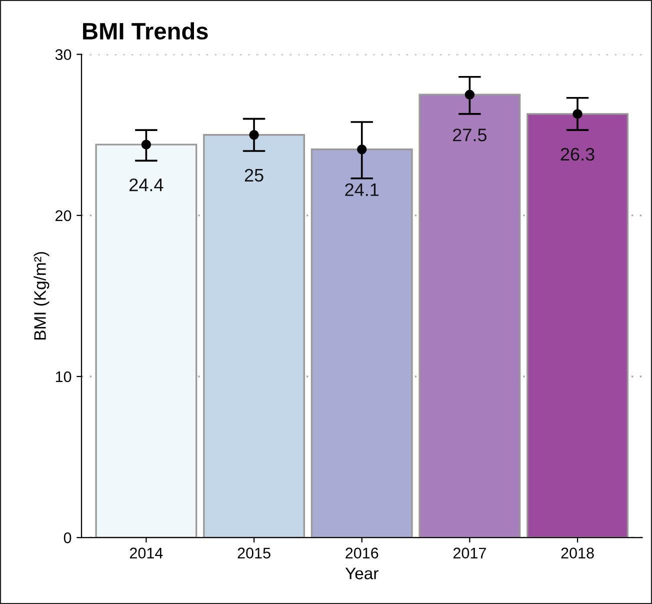 This screenshot has width=652, height=604. I want to click on data-label: 26.3, so click(577, 154).